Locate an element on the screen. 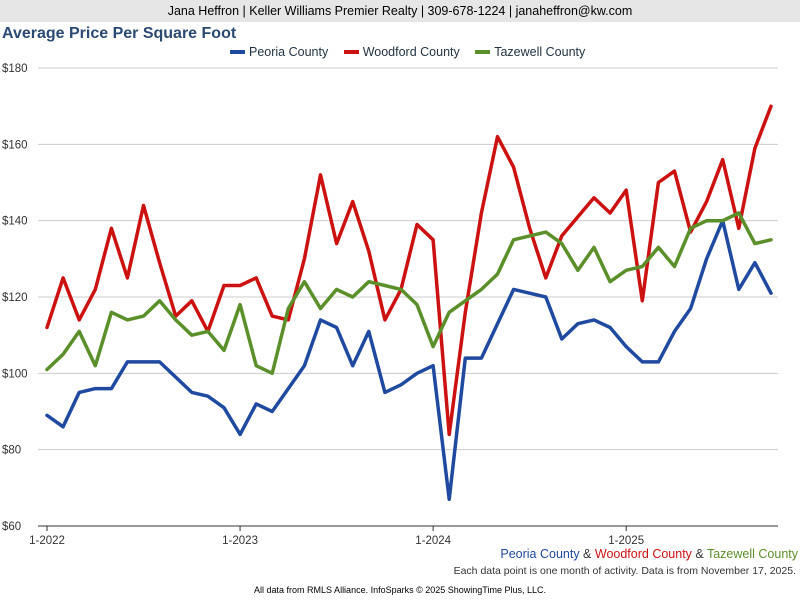 The image size is (800, 600). legend-label-peoria: Peoria County is located at coordinates (289, 52).